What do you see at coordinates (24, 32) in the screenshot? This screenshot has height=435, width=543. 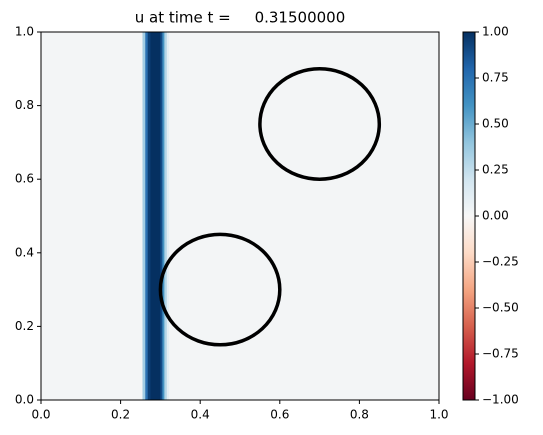 I see `y-tick-label: 1.0` at bounding box center [24, 32].